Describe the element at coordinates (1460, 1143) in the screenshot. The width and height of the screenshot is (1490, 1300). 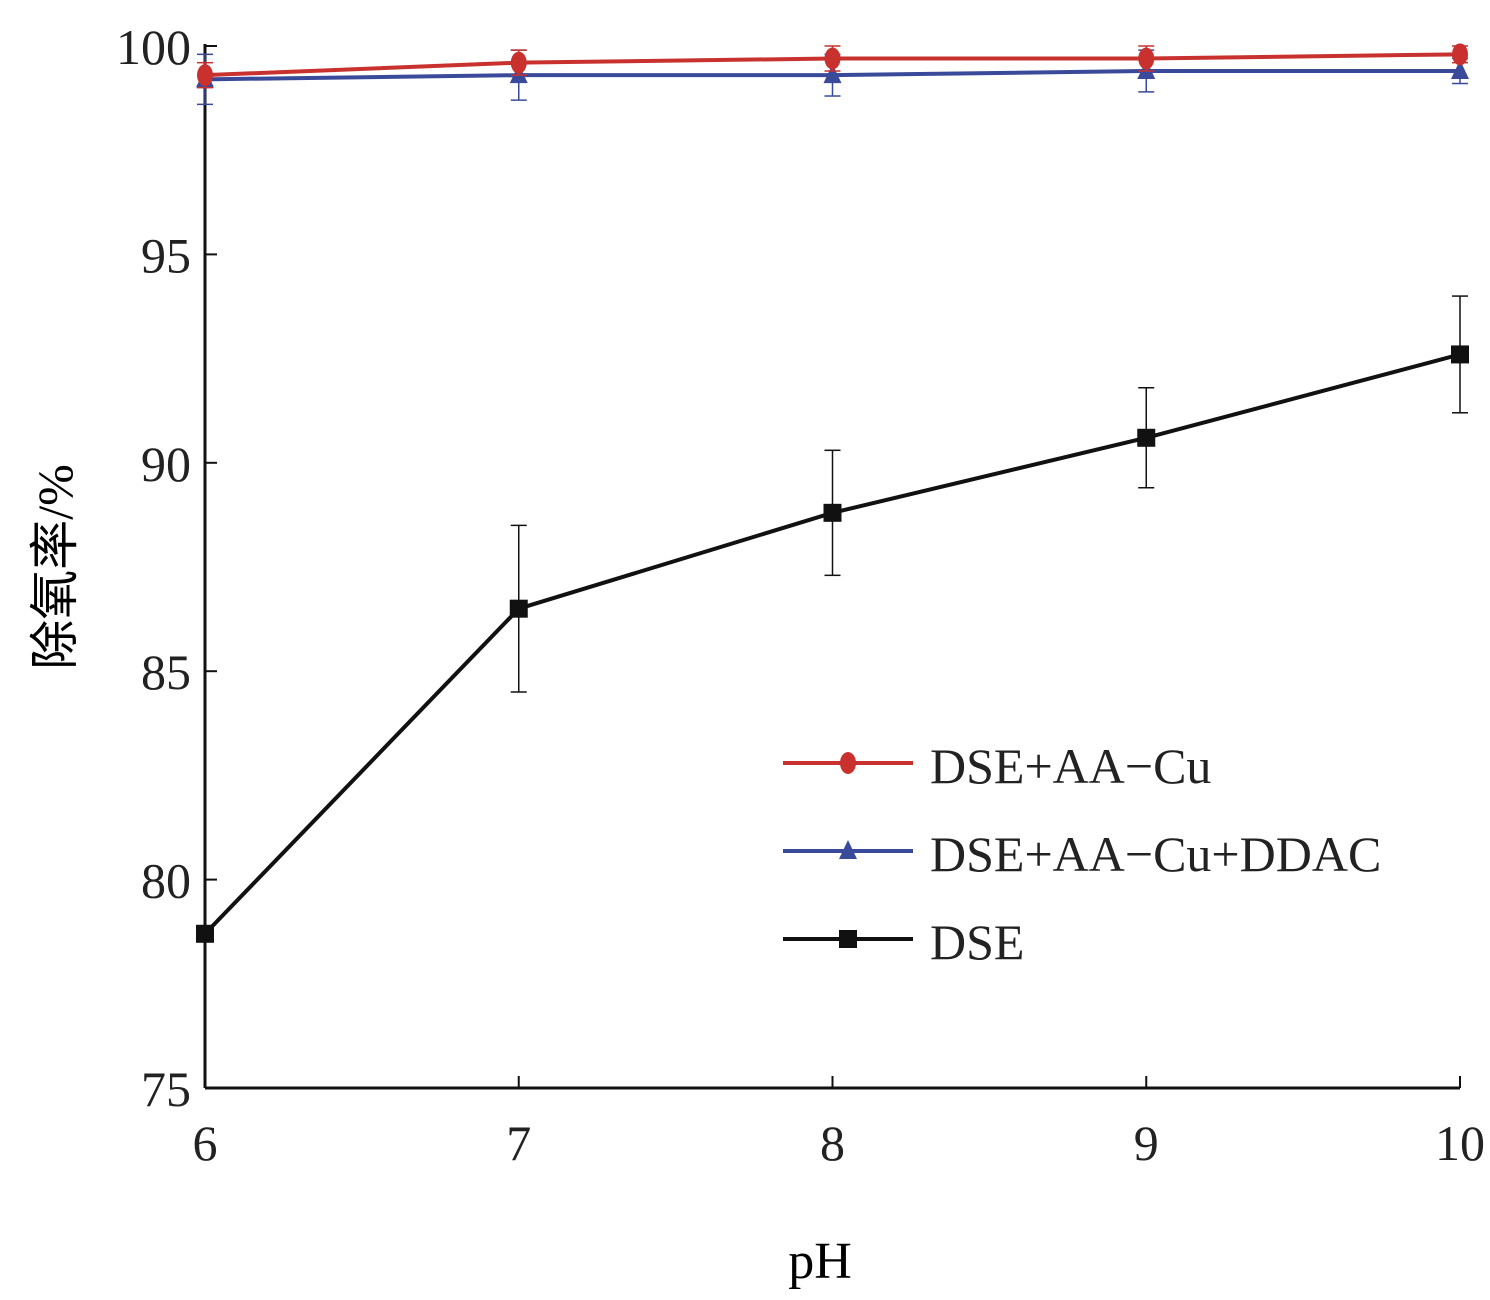
I see `x-tick-label: 10` at that location.